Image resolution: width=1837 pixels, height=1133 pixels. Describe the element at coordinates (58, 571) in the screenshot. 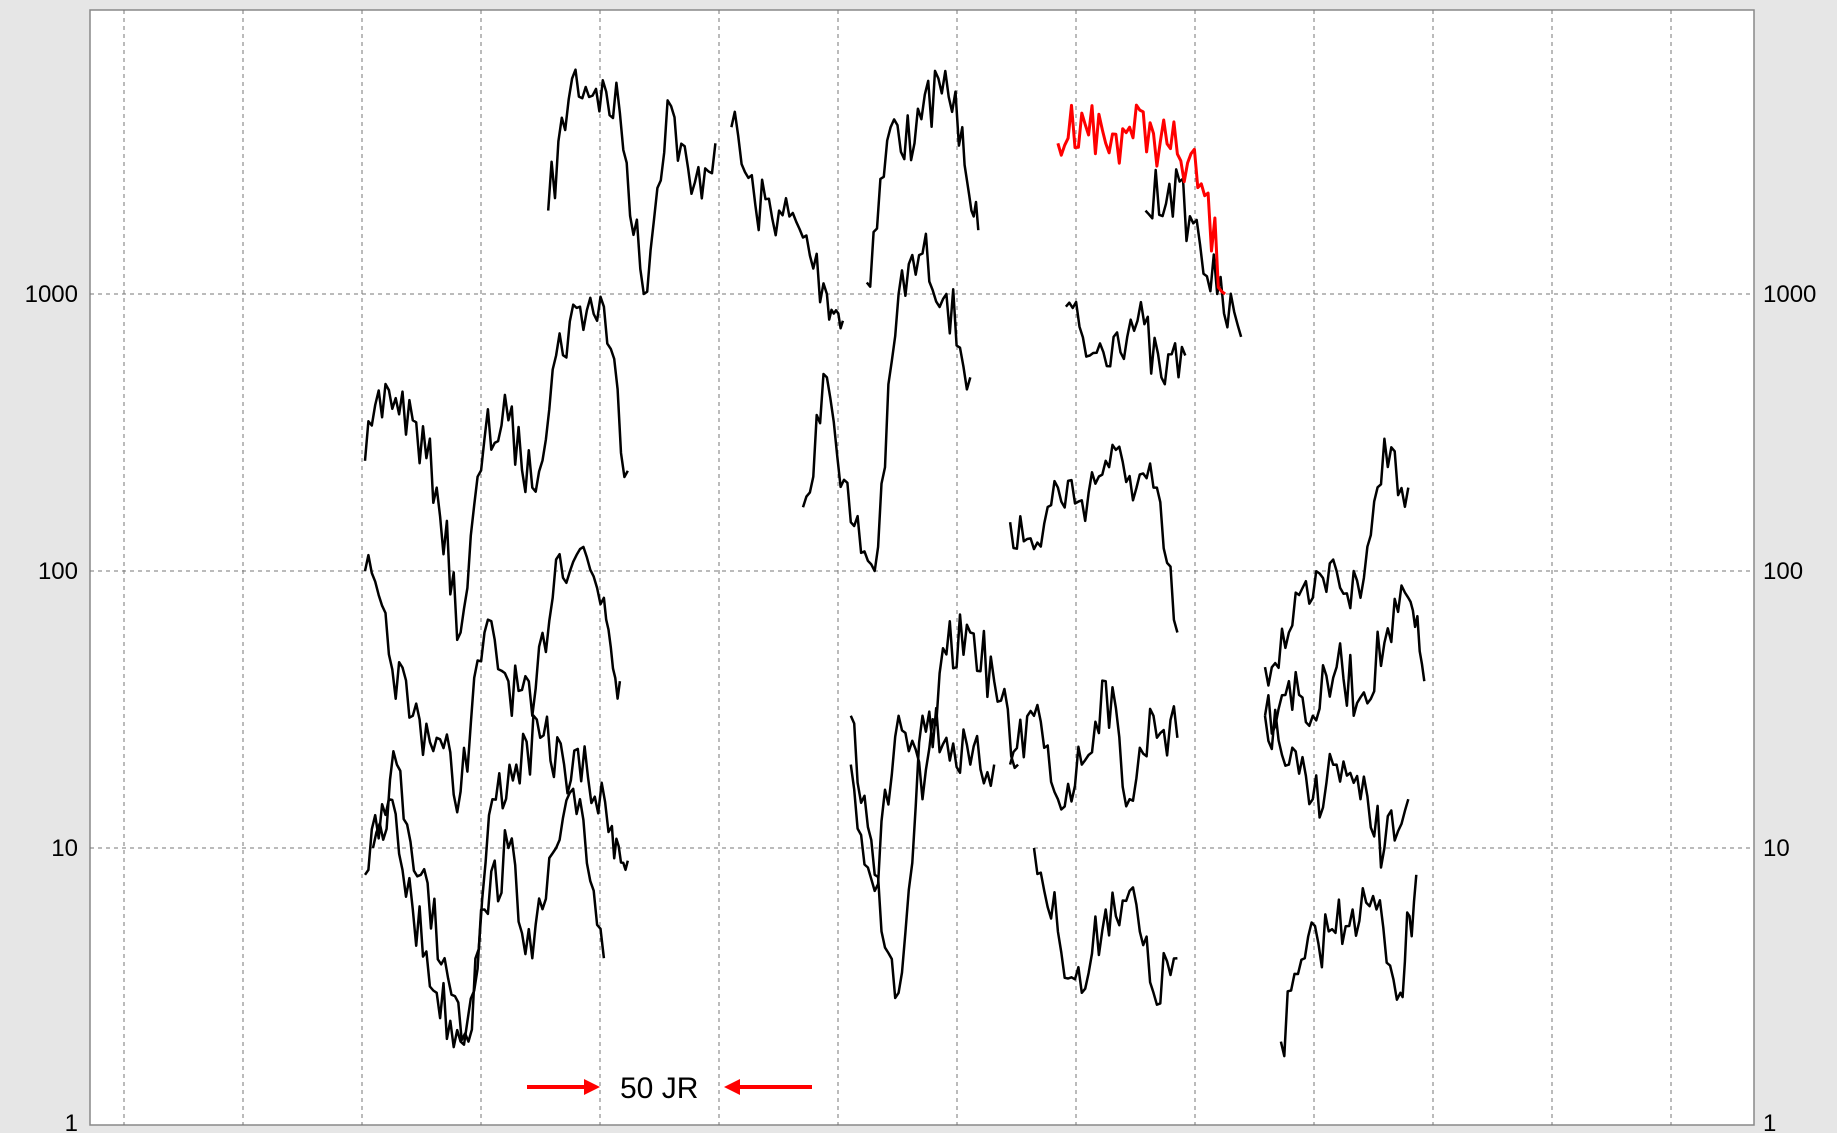

I see `y-tick-label-left: 100` at that location.